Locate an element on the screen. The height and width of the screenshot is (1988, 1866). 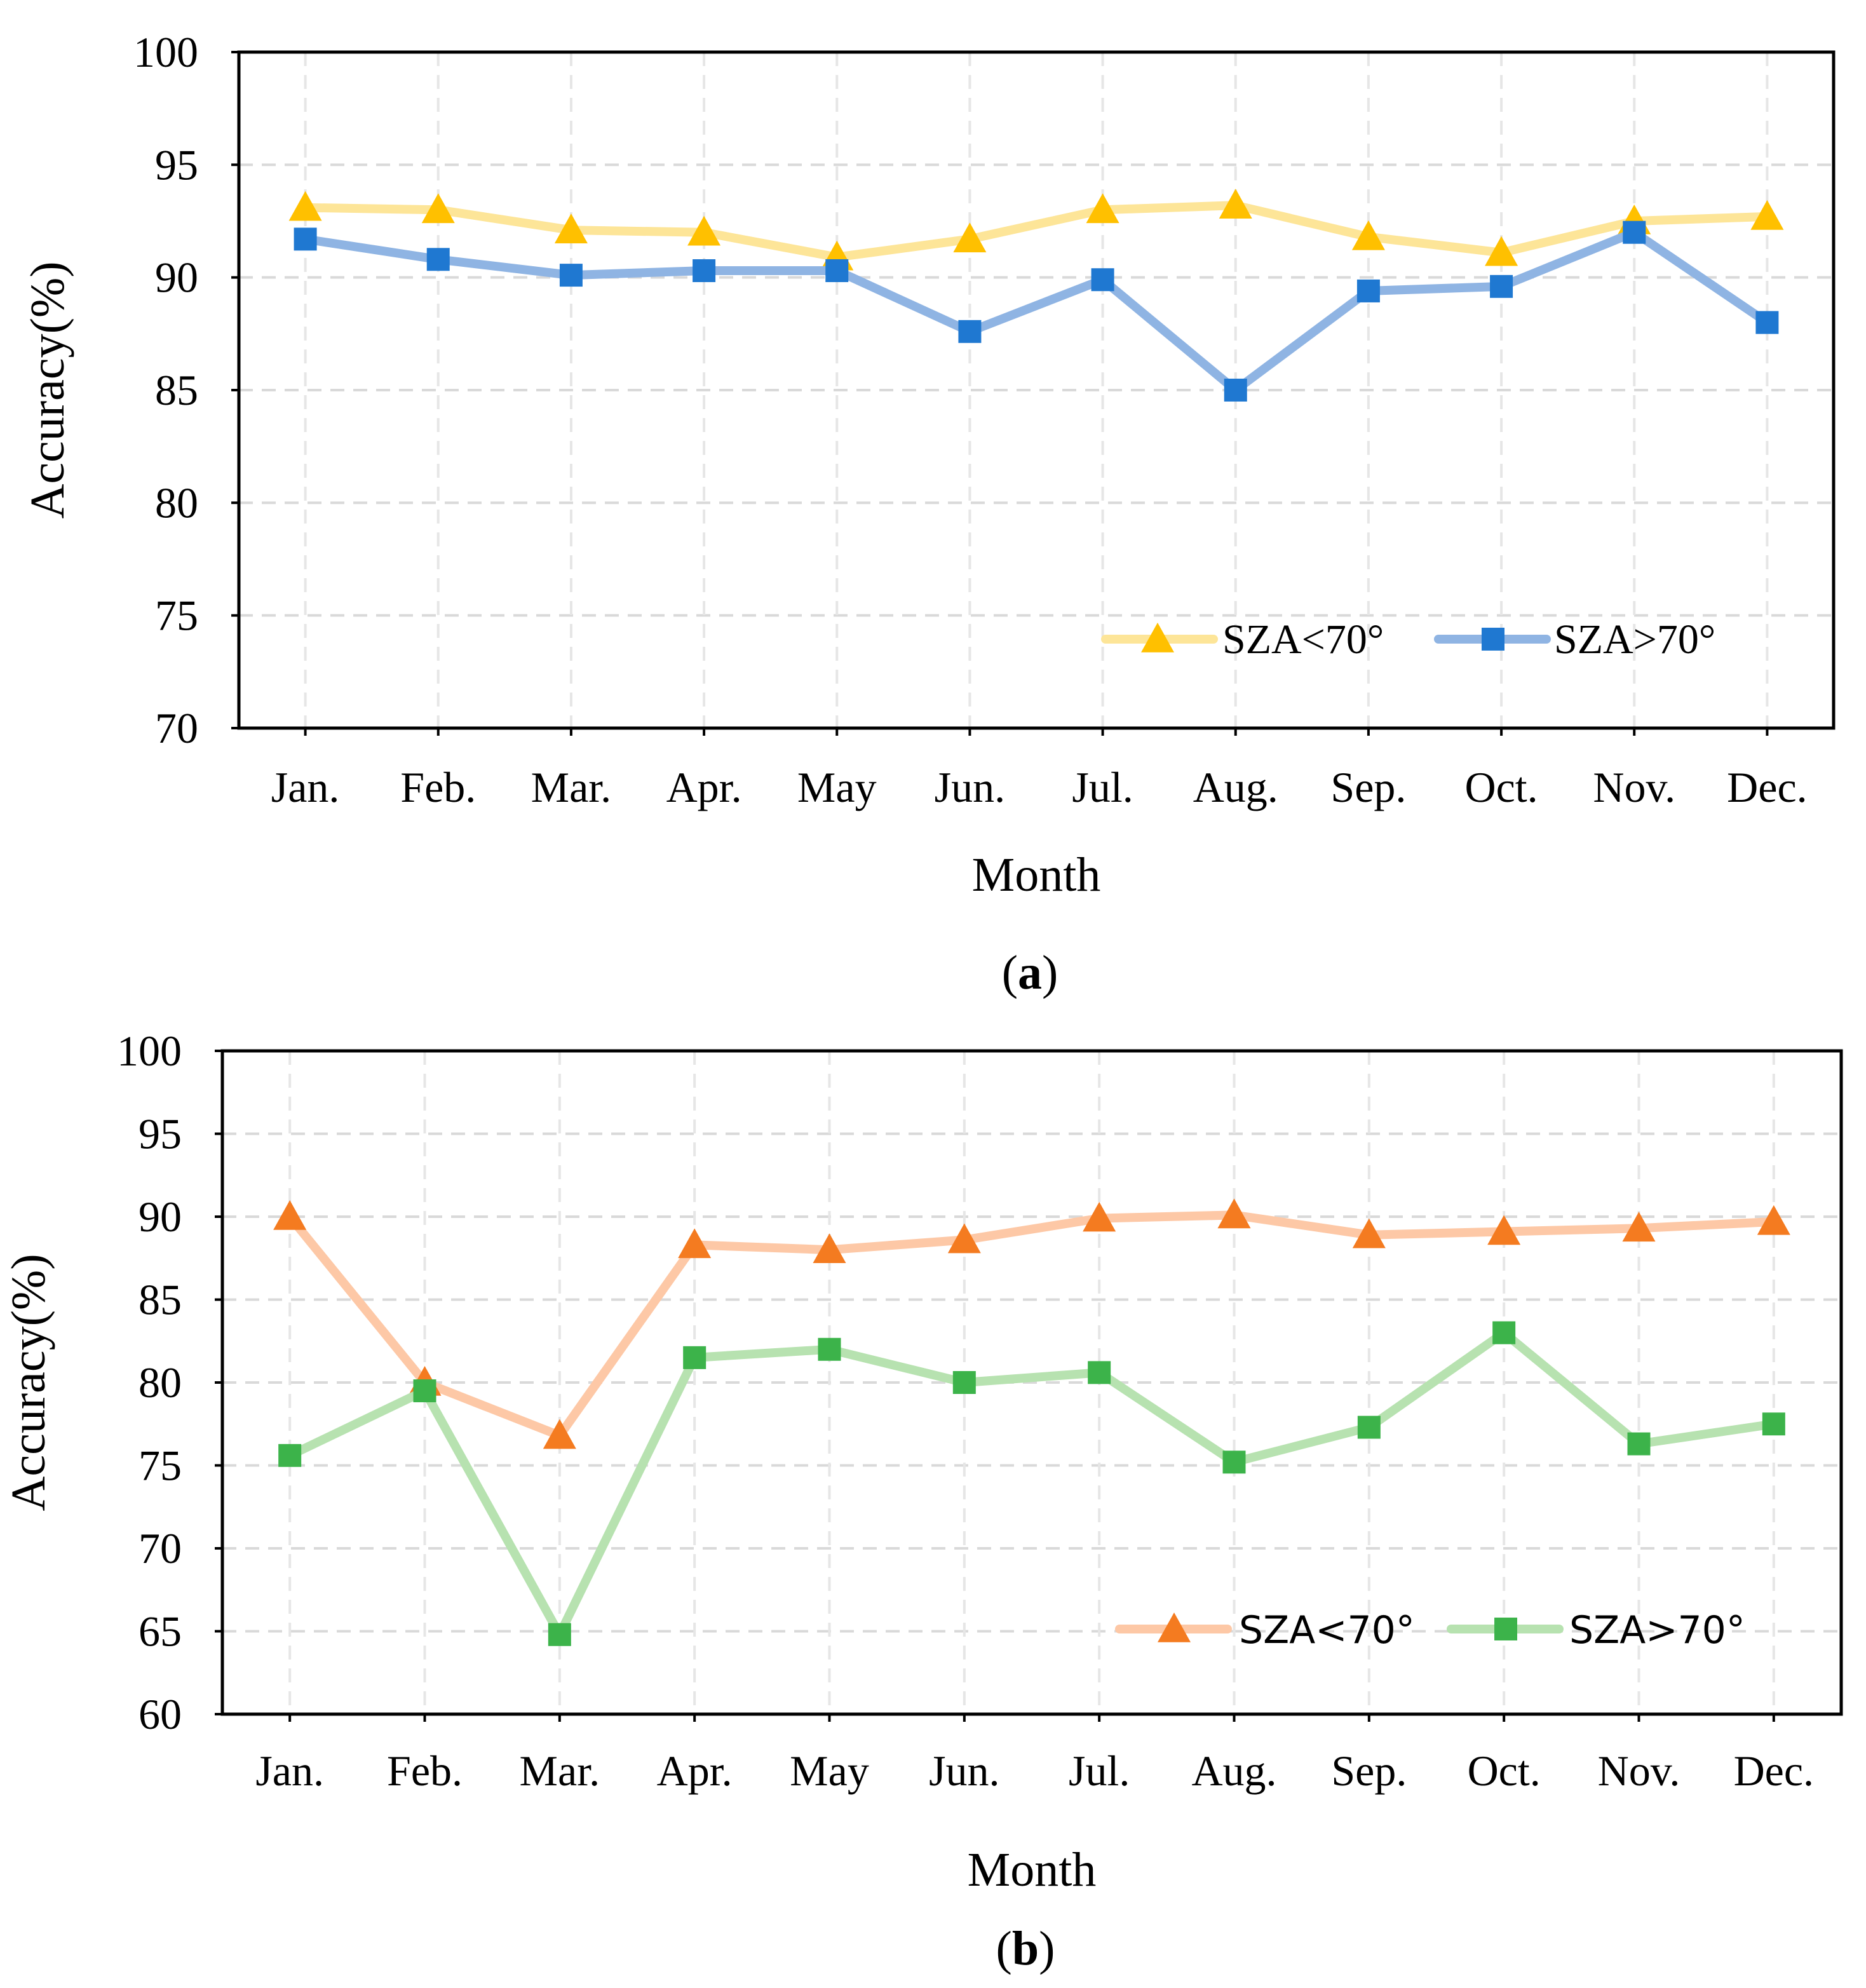
y-tick-label: 60 is located at coordinates (160, 1714).